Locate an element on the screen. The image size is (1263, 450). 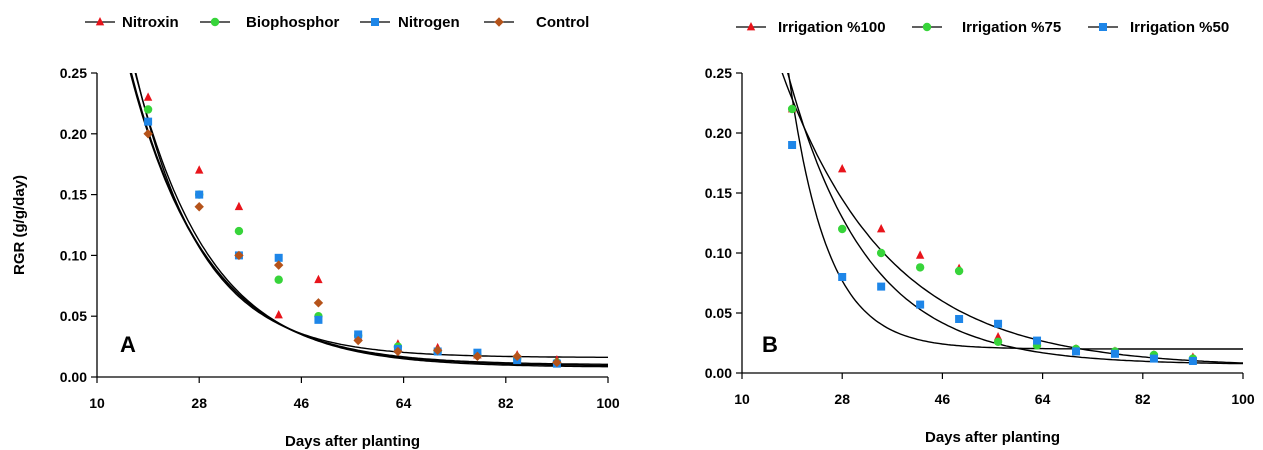
legend-label: Biophosphor is located at coordinates (292, 22).